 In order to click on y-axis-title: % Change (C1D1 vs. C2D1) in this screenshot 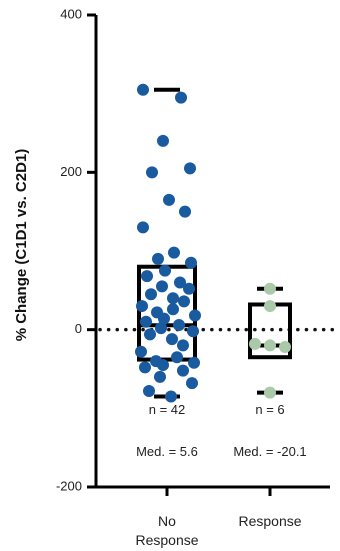, I will do `click(21, 245)`.